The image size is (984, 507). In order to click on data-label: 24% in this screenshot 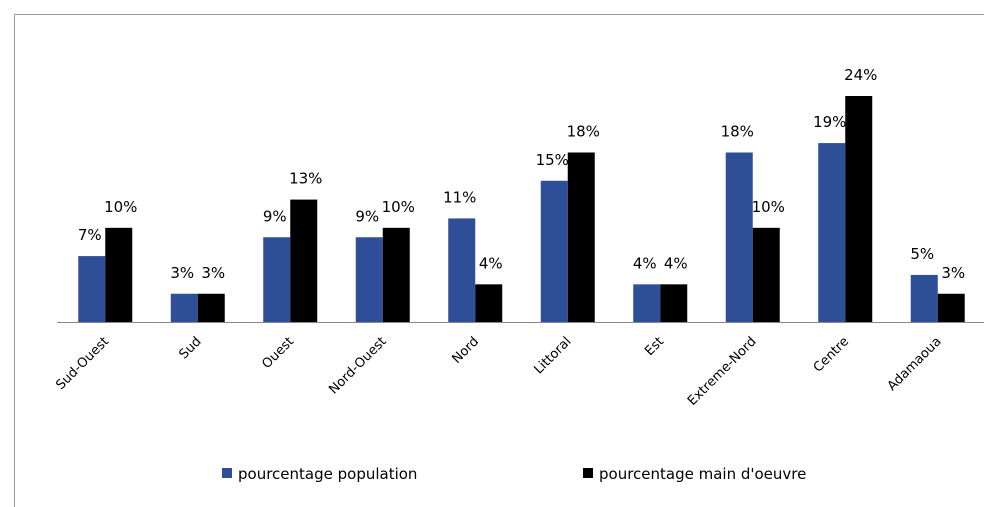, I will do `click(860, 75)`.